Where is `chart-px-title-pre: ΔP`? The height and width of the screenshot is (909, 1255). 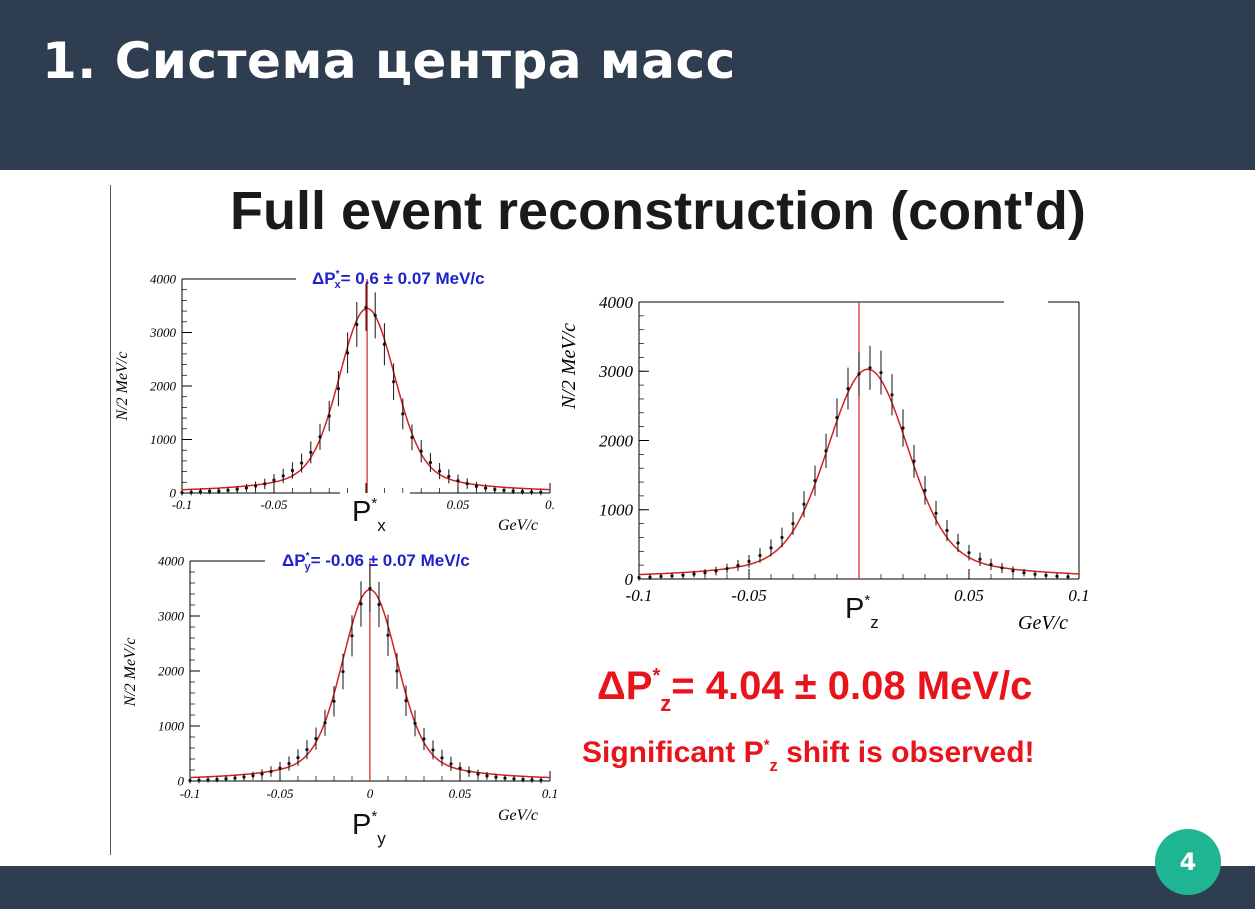 chart-px-title-pre: ΔP is located at coordinates (324, 278).